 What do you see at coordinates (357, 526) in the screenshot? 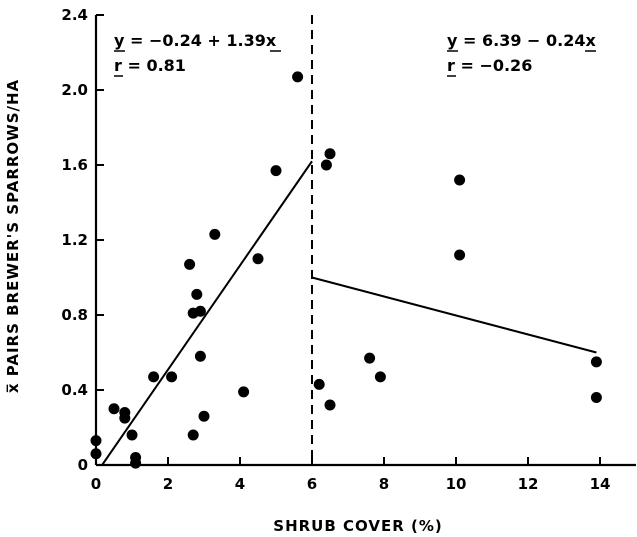
I see `x-axis-title: SHRUB COVER (%)` at bounding box center [357, 526].